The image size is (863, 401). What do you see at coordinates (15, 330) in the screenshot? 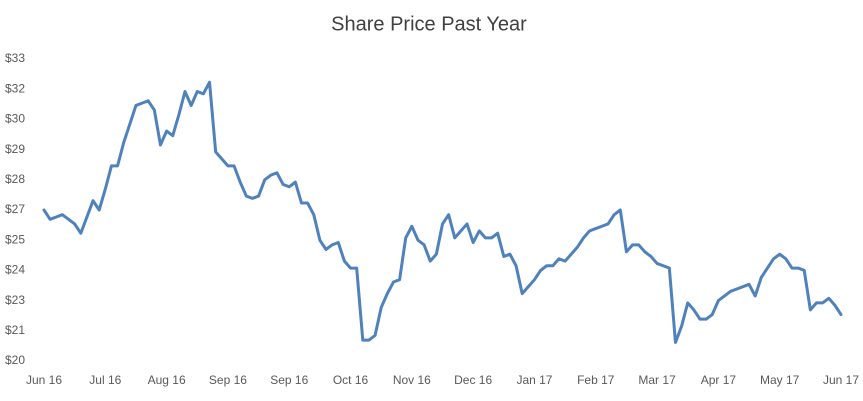
I see `y-tick-label: $21` at bounding box center [15, 330].